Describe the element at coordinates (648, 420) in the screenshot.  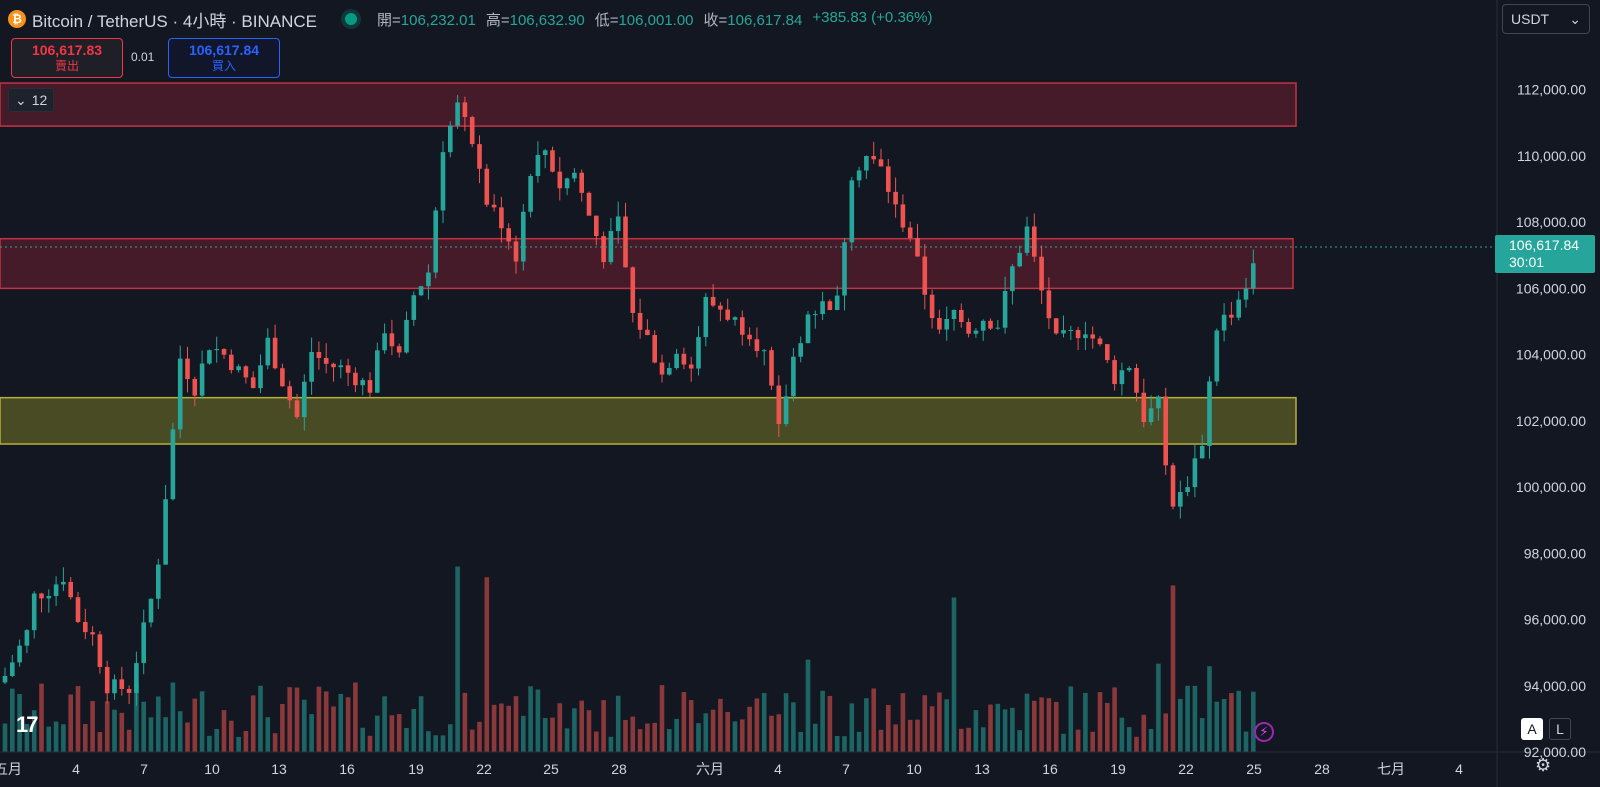
I see `support-zone` at that location.